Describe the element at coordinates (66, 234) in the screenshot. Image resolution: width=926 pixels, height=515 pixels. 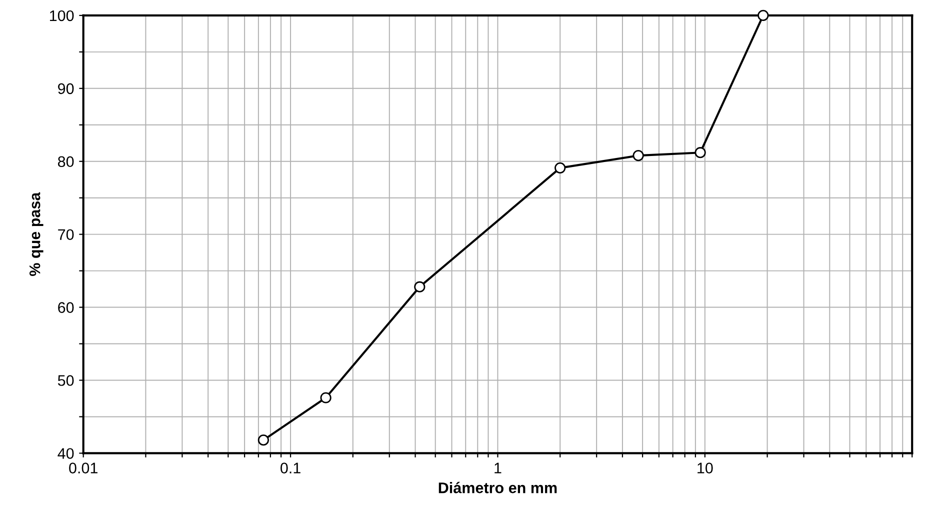
I see `y-tick-label: 70` at that location.